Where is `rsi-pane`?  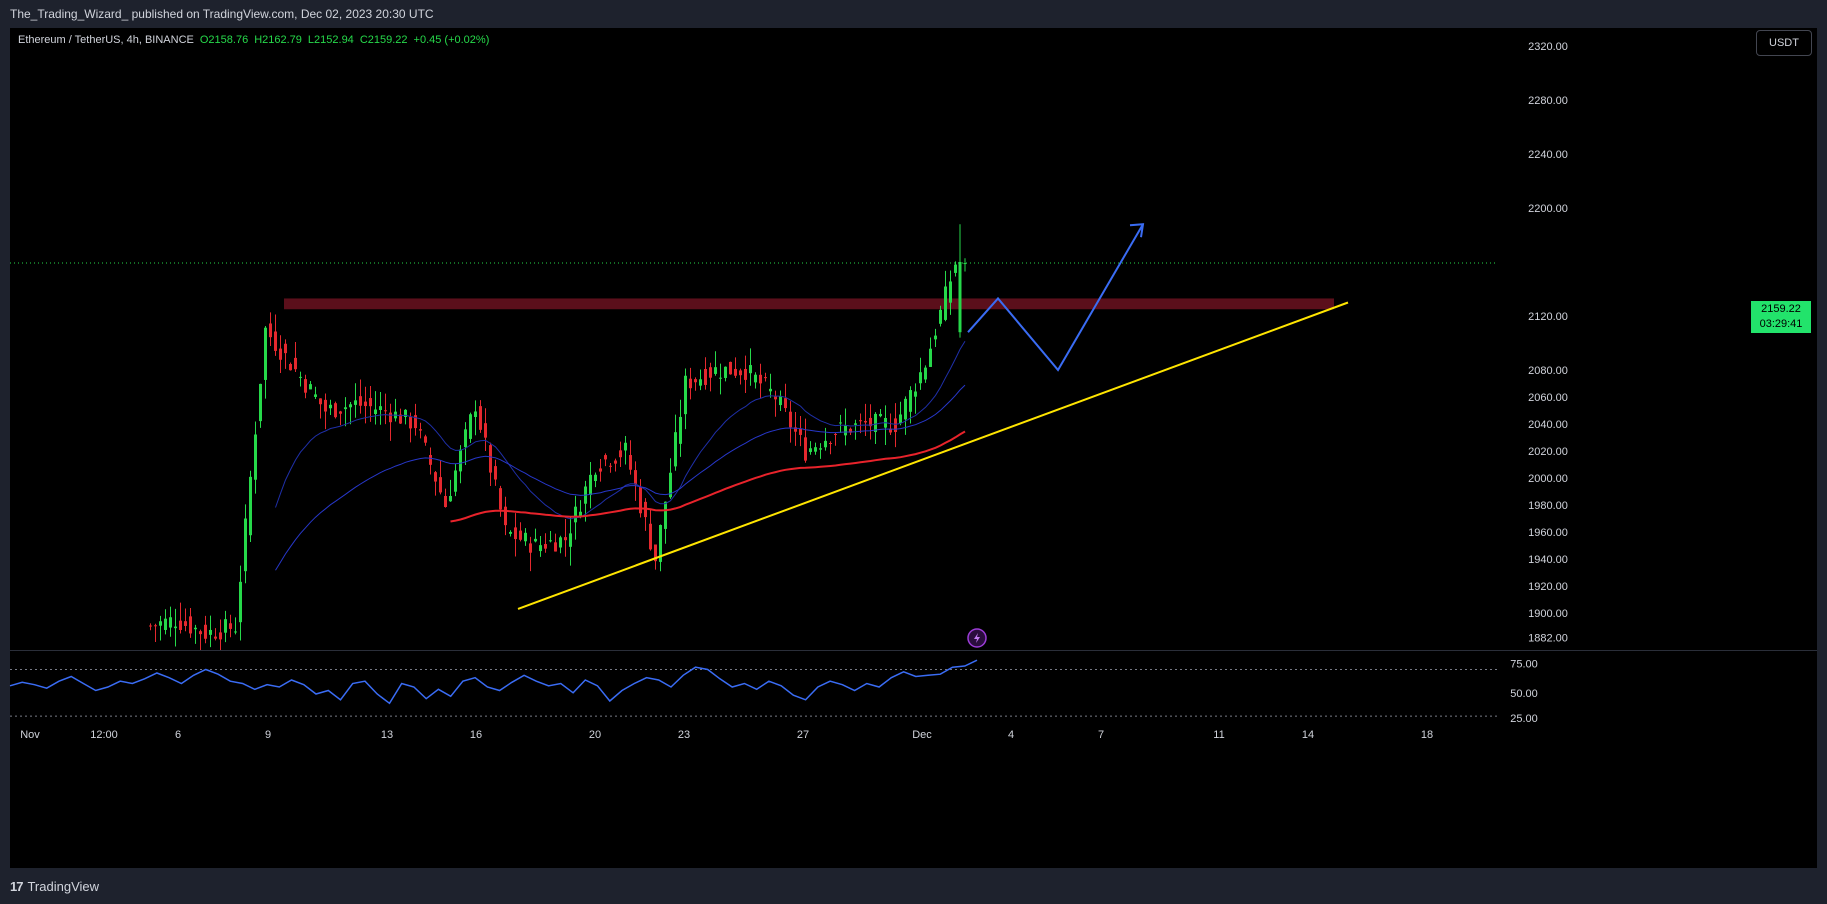
rsi-pane is located at coordinates (754, 688).